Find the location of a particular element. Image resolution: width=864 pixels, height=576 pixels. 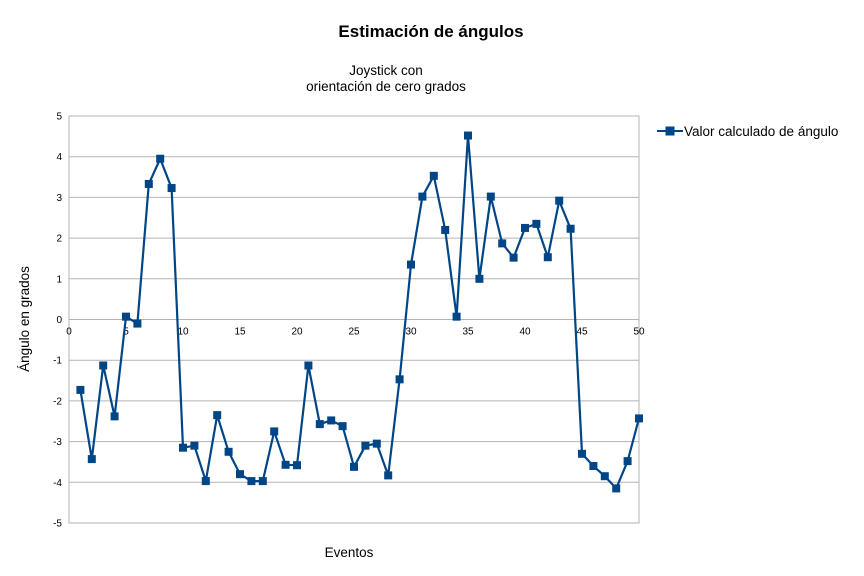

y-axis-label: Ángulo en grados is located at coordinates (24, 319).